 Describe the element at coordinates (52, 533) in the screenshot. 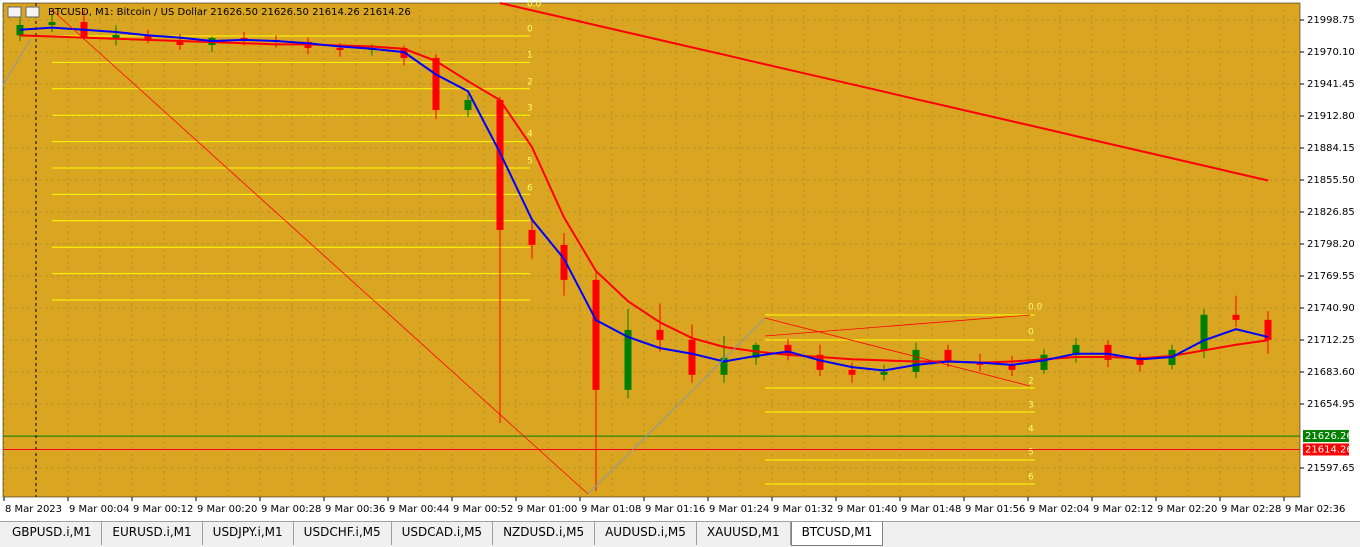

I see `tab: GBPUSD.i,M1` at that location.